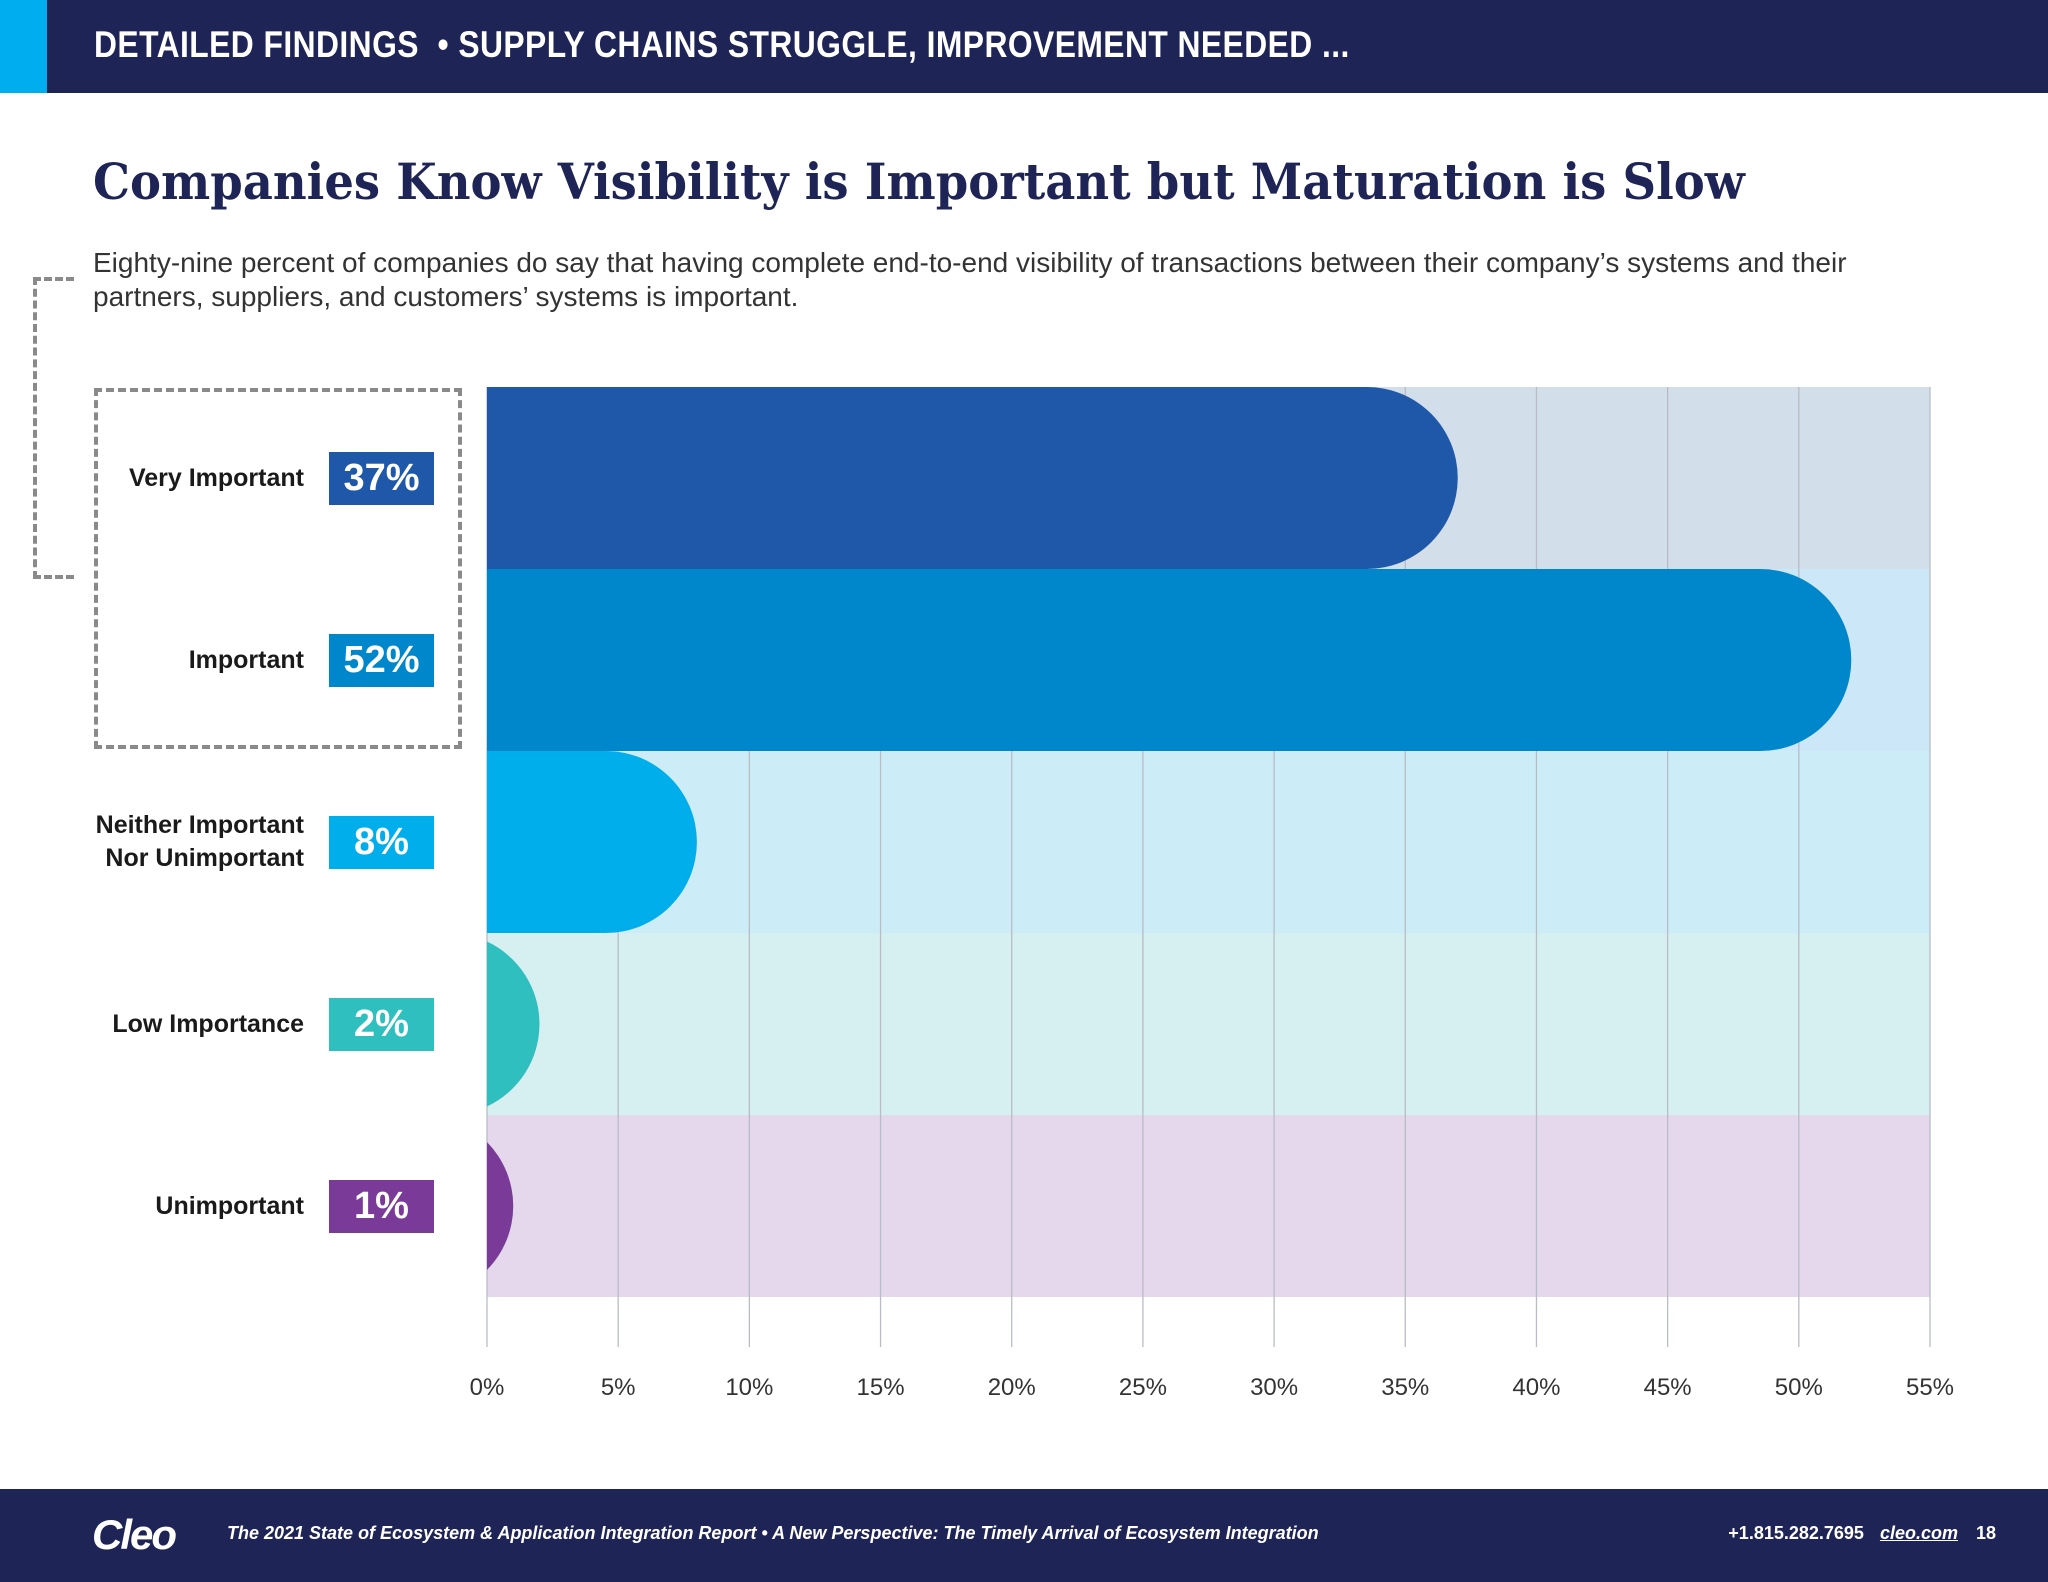 The height and width of the screenshot is (1582, 2048). I want to click on bar-unimportant, so click(500, 1206).